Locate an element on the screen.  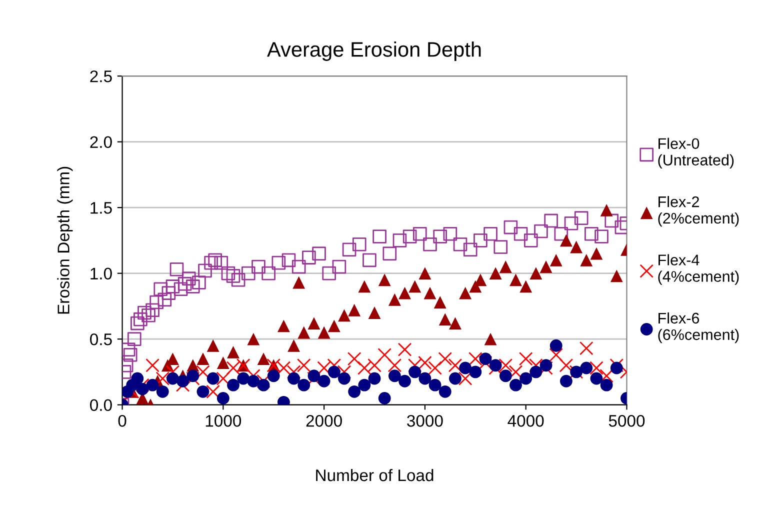
x-tick-label: 1000 is located at coordinates (224, 420).